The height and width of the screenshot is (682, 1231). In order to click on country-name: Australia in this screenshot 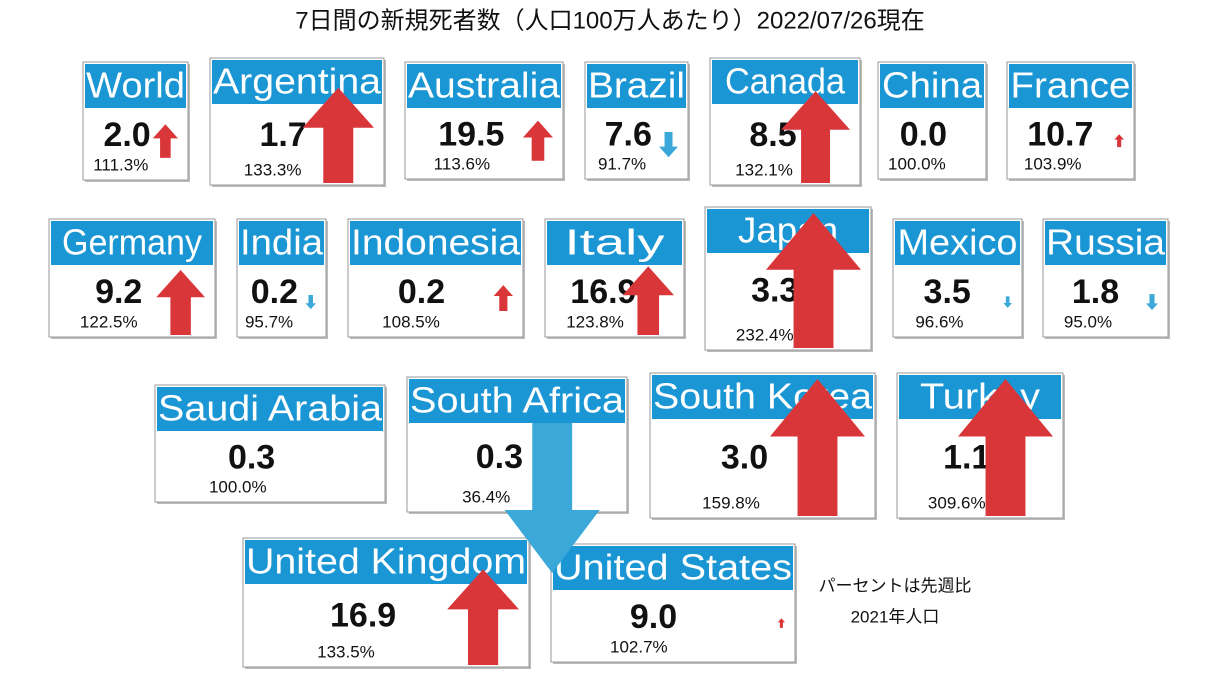, I will do `click(484, 85)`.